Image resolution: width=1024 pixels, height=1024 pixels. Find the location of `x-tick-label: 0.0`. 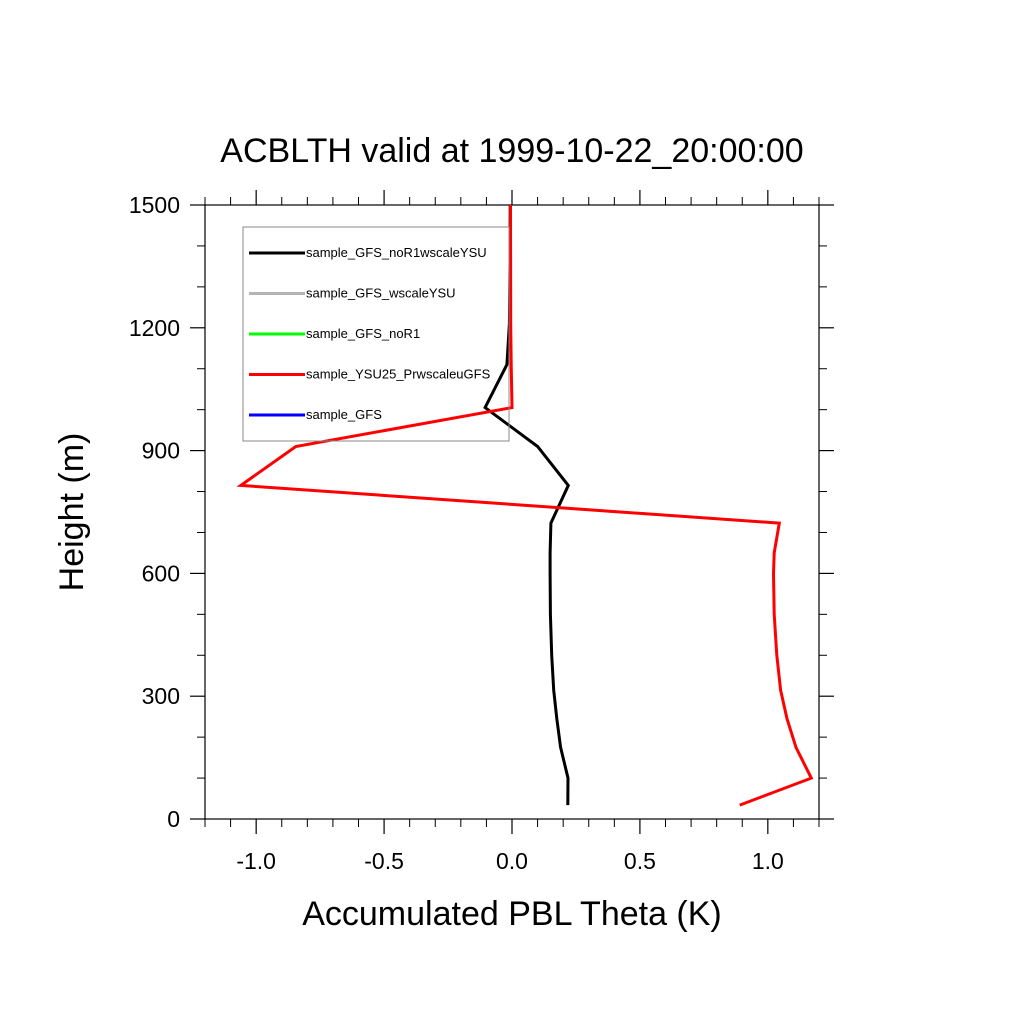

x-tick-label: 0.0 is located at coordinates (512, 861).